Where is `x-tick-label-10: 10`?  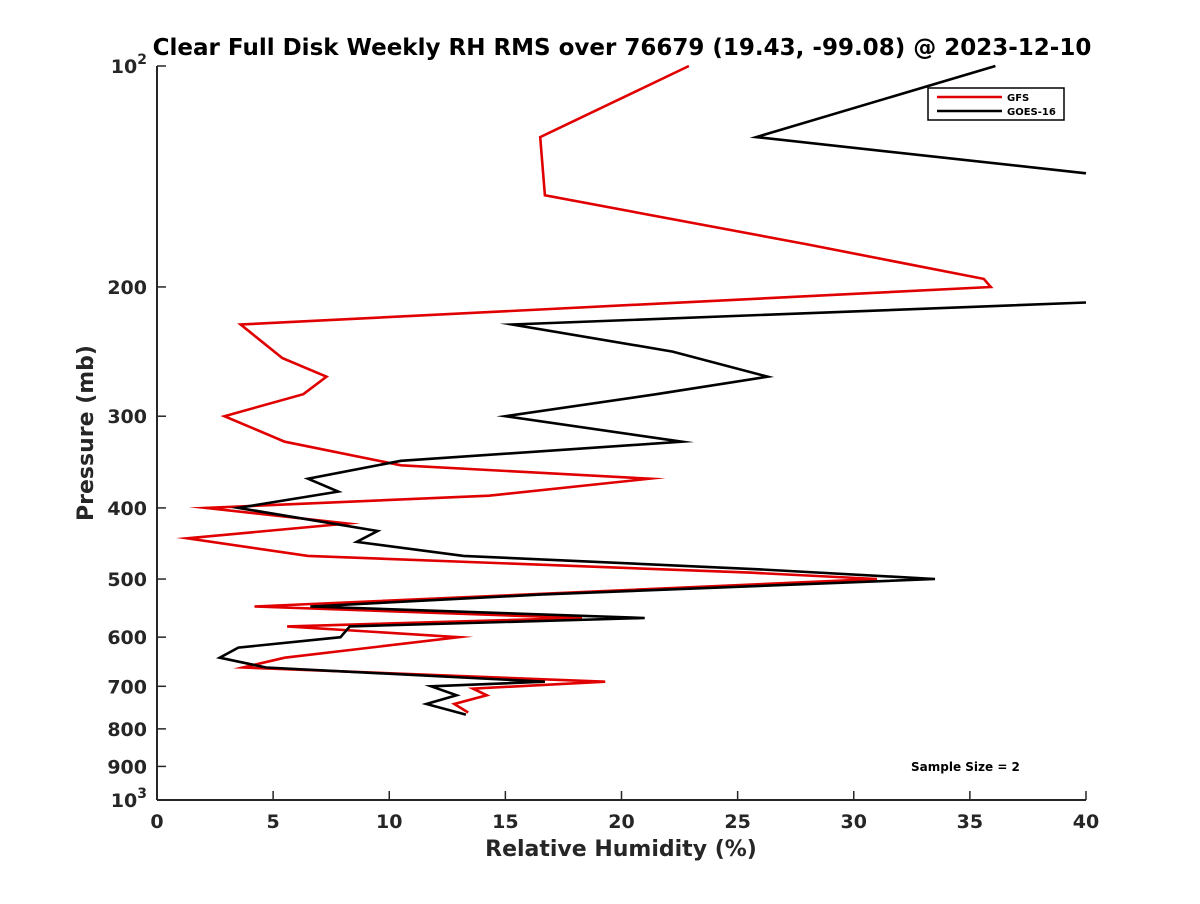 x-tick-label-10: 10 is located at coordinates (389, 822).